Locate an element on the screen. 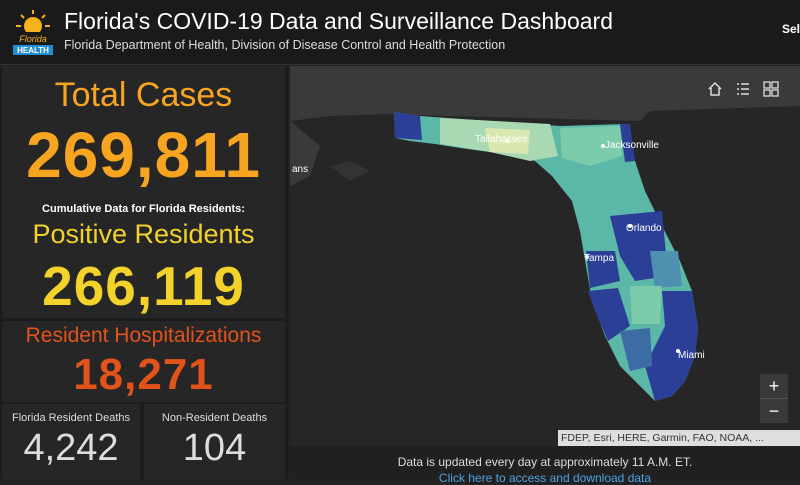  svg-text: Florida is located at coordinates (33, 39).